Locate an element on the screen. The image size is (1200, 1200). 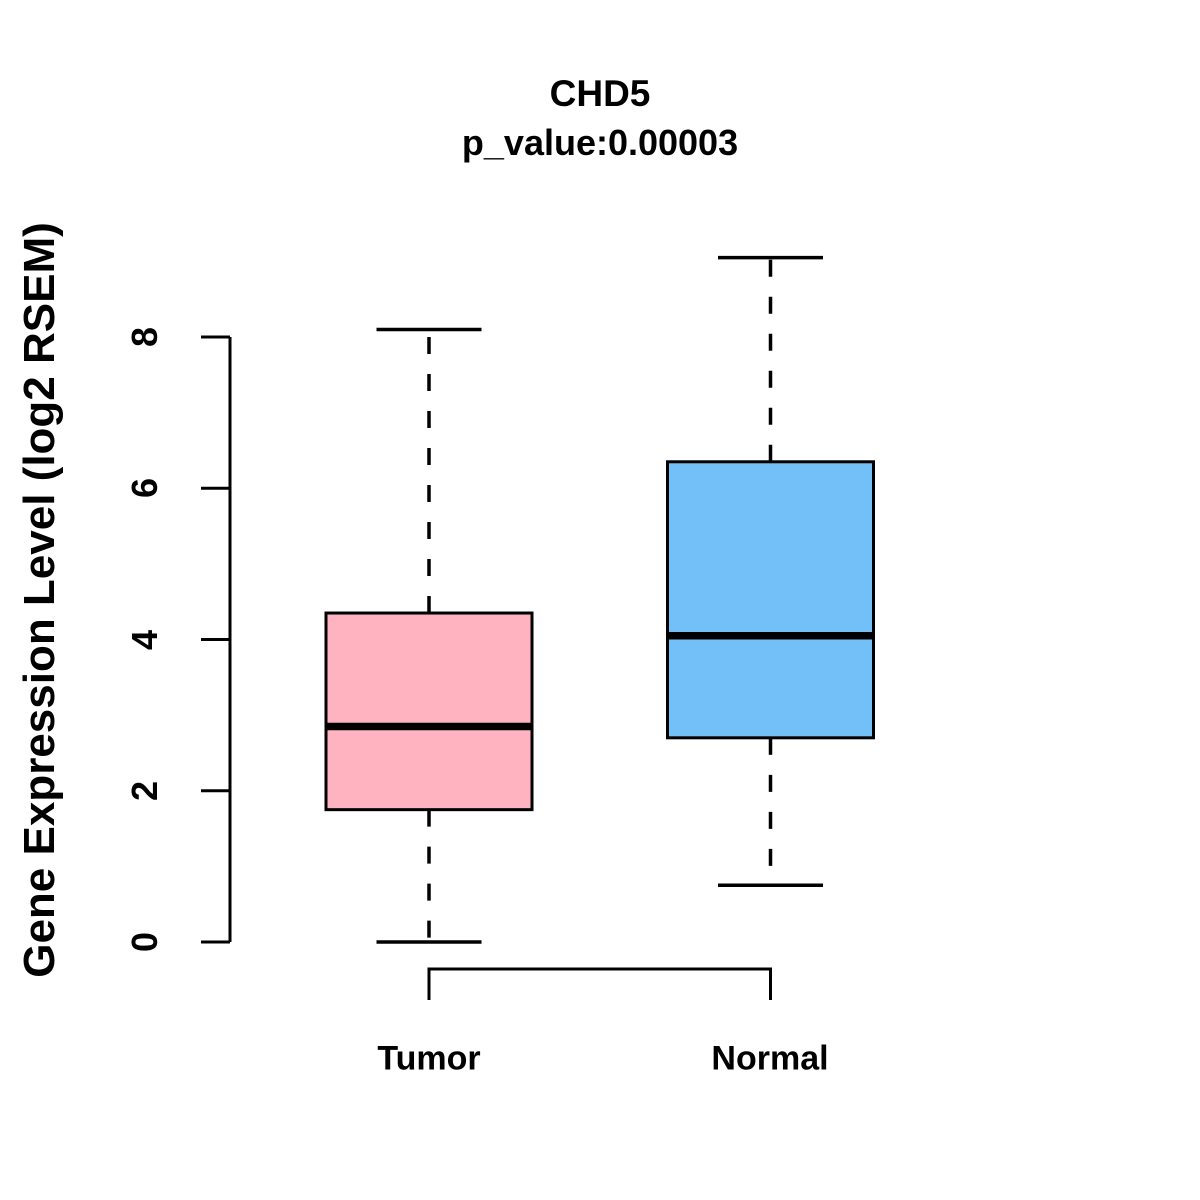
normal-box is located at coordinates (770, 600).